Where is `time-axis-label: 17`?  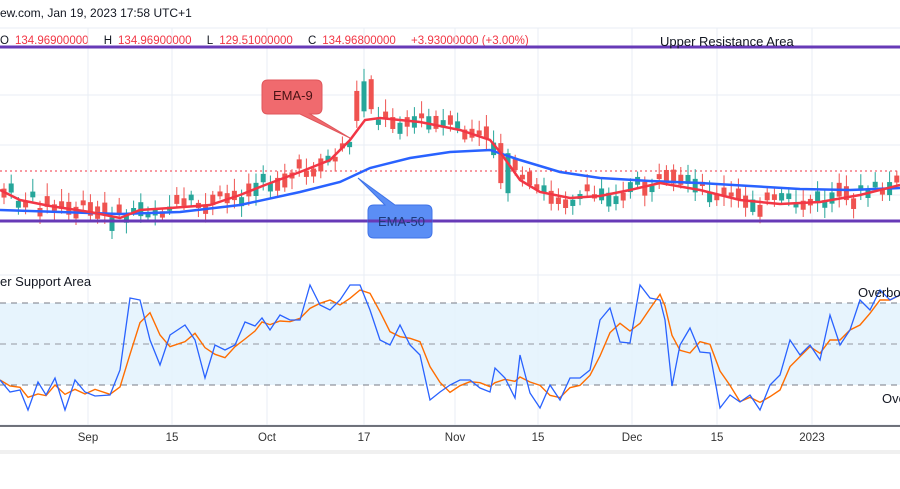 time-axis-label: 17 is located at coordinates (364, 438).